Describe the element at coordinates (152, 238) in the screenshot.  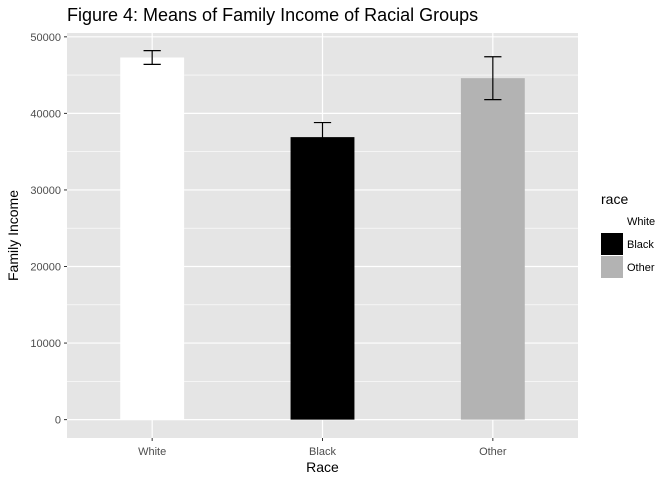
I see `bar-white` at that location.